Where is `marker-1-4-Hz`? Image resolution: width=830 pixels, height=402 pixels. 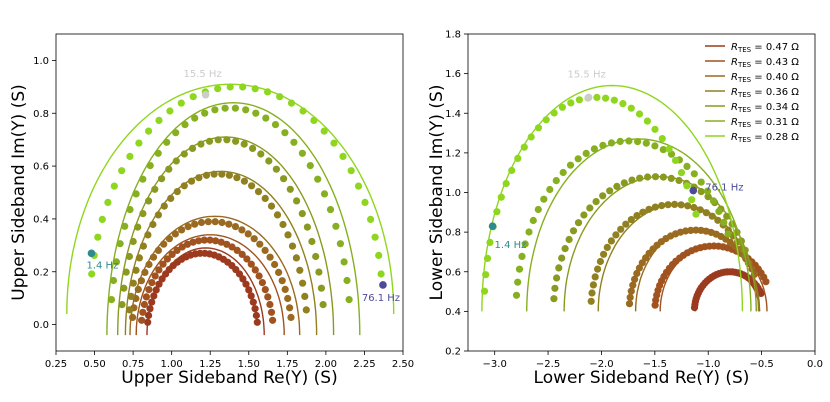
marker-1-4-Hz is located at coordinates (91, 253).